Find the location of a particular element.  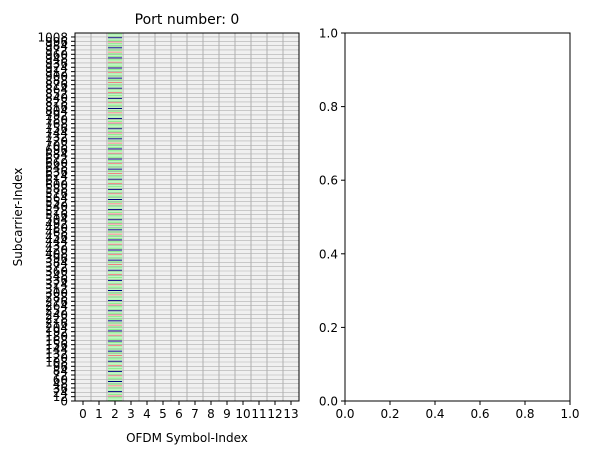

y-tick-label: 588 is located at coordinates (56, 189).